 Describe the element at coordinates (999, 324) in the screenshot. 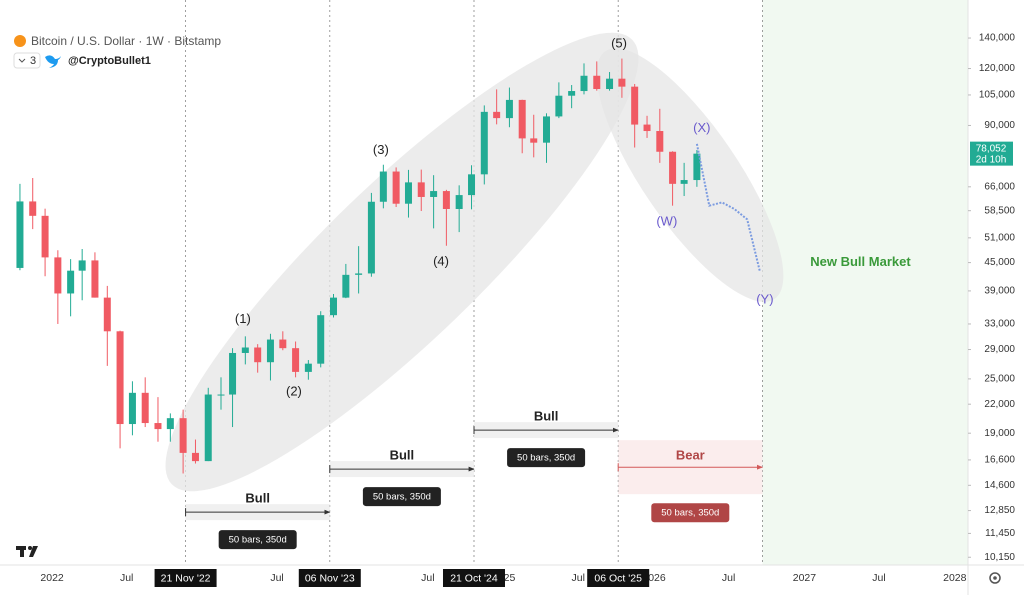

I see `y-tick-label: 33,000` at that location.